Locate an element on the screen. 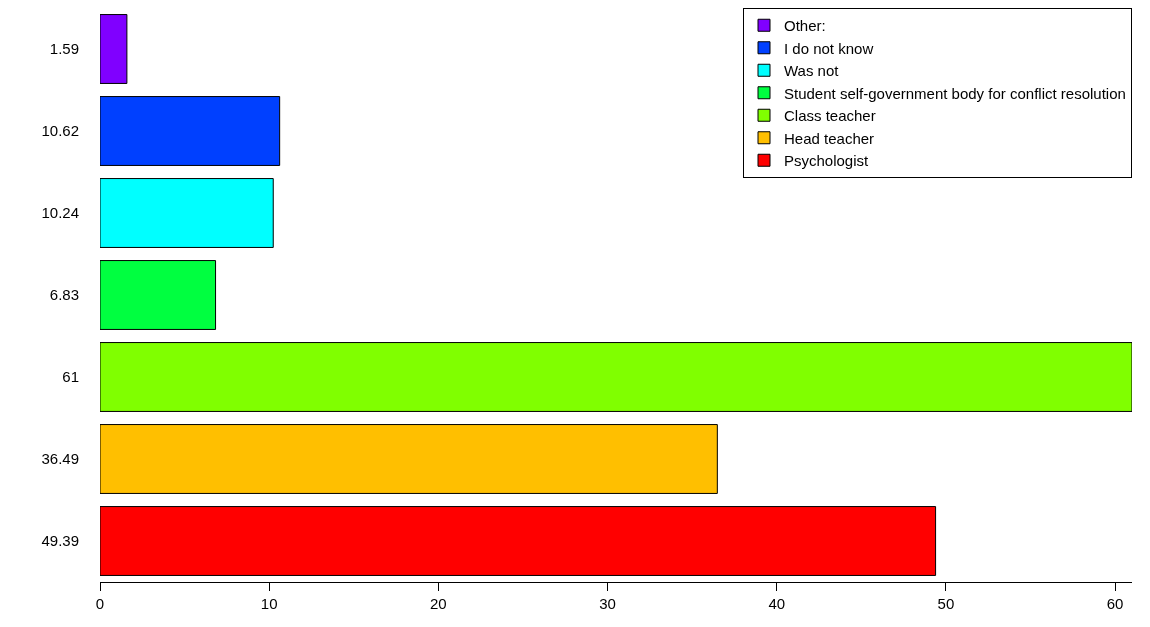 Image resolution: width=1150 pixels, height=627 pixels. legend-label: Psychologist is located at coordinates (827, 161).